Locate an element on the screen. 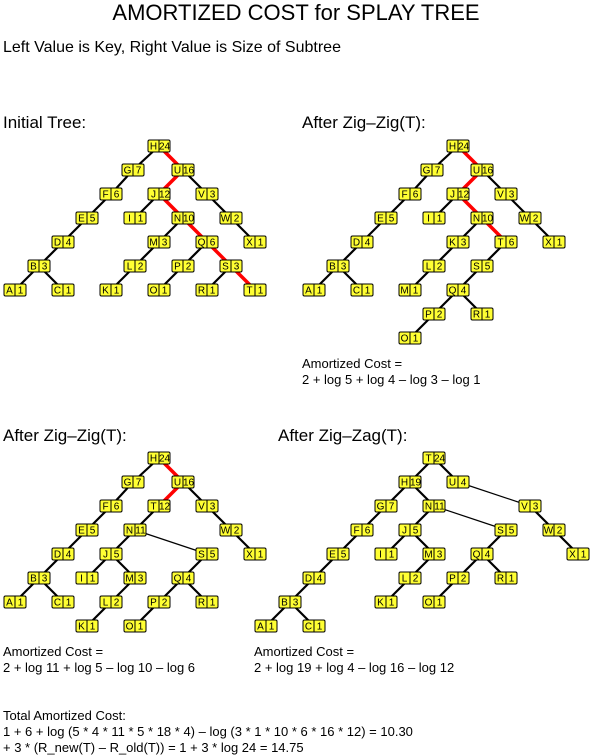 Image resolution: width=592 pixels, height=756 pixels. panel-4-cost-label: Amortized Cost = is located at coordinates (304, 651).